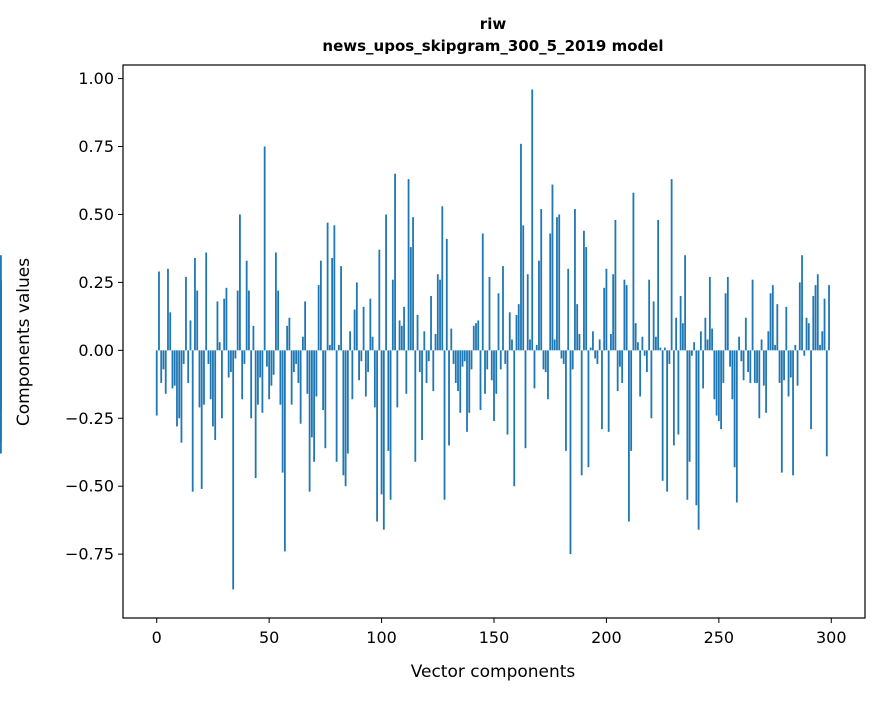 This screenshot has height=701, width=880. Describe the element at coordinates (94, 316) in the screenshot. I see `y-axis-ticks: −0.75 −0.50 −0.25 0.00 0.25 0.50 0.75 1.00` at that location.